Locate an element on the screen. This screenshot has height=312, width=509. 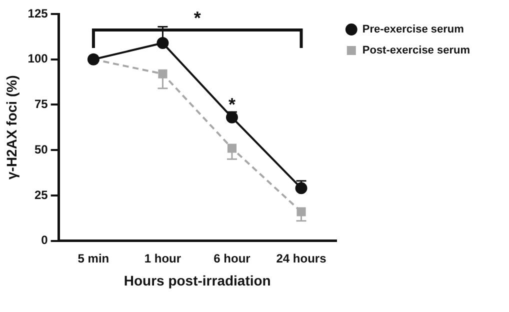
y-axis-title: γ-H2AX foci (%) is located at coordinates (11, 127).